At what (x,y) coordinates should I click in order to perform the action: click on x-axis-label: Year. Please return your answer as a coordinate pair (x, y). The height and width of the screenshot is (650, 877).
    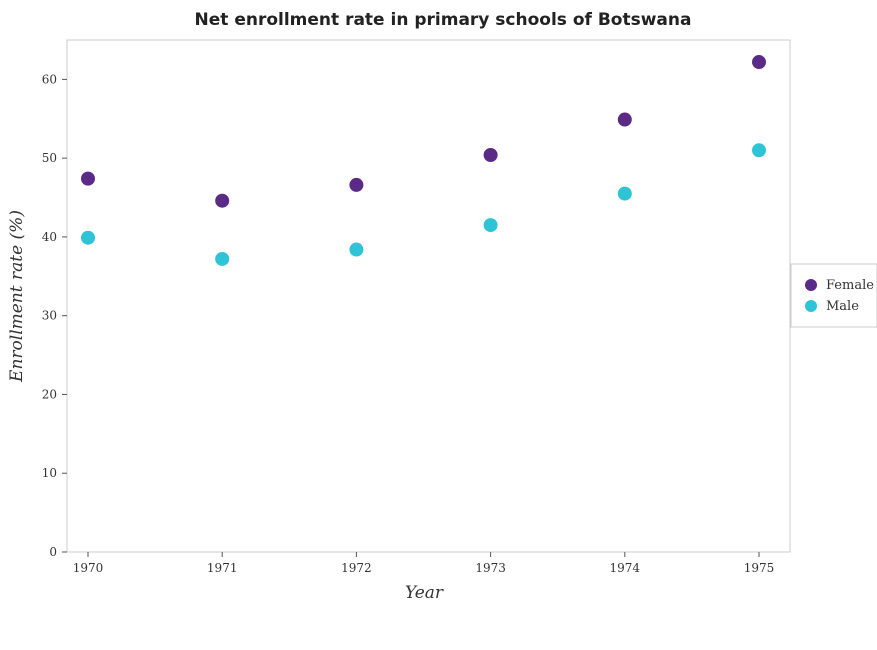
    Looking at the image, I should click on (424, 593).